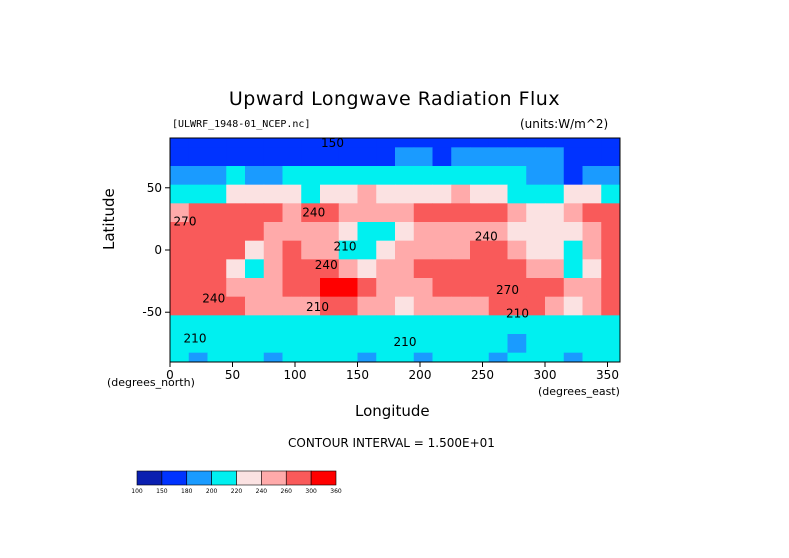 The width and height of the screenshot is (789, 558). I want to click on colorbar-tick-label: 300, so click(311, 491).